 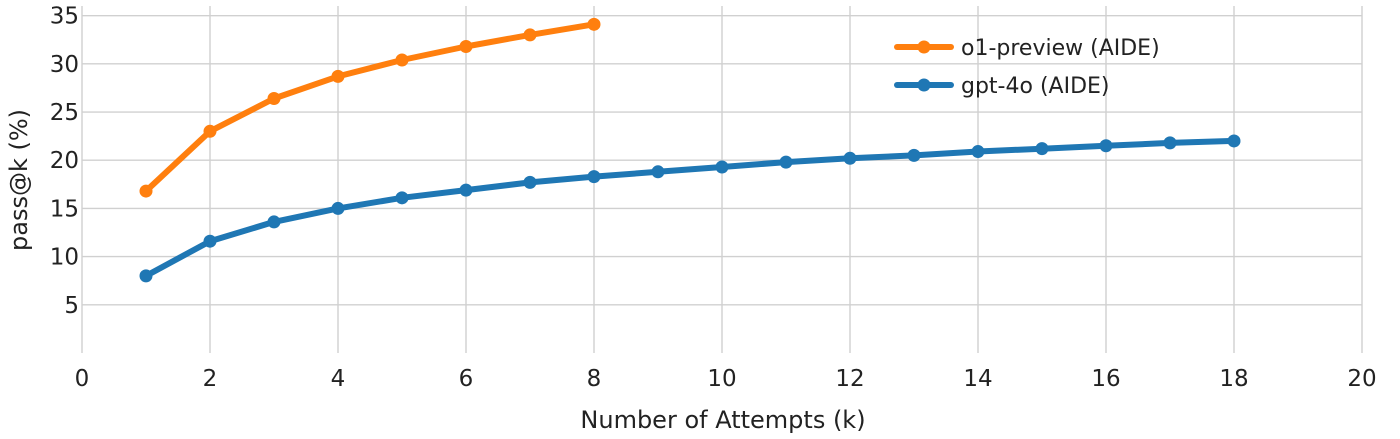 What do you see at coordinates (466, 379) in the screenshot?
I see `x-tick-label: 6` at bounding box center [466, 379].